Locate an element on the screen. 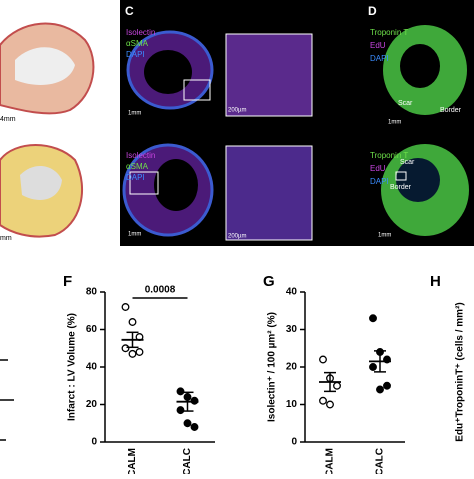  partial-axis is located at coordinates (7, 400).